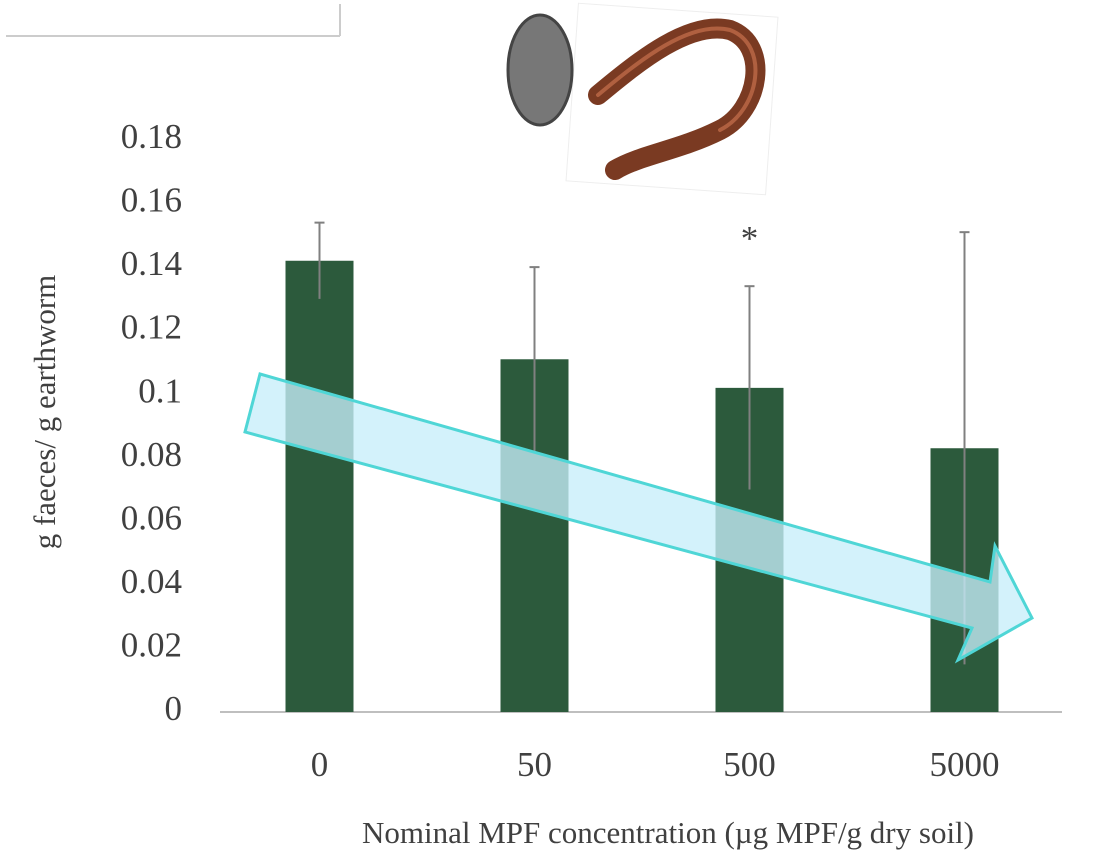 Image resolution: width=1108 pixels, height=863 pixels. I want to click on y-tick-label: 0.18, so click(151, 136).